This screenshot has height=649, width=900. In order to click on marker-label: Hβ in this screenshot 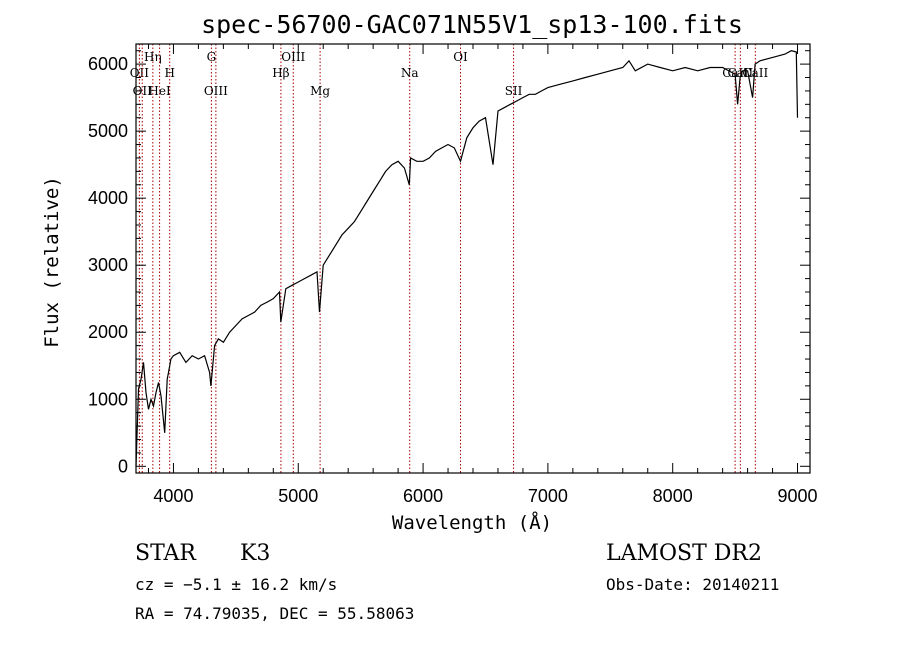, I will do `click(280, 73)`.